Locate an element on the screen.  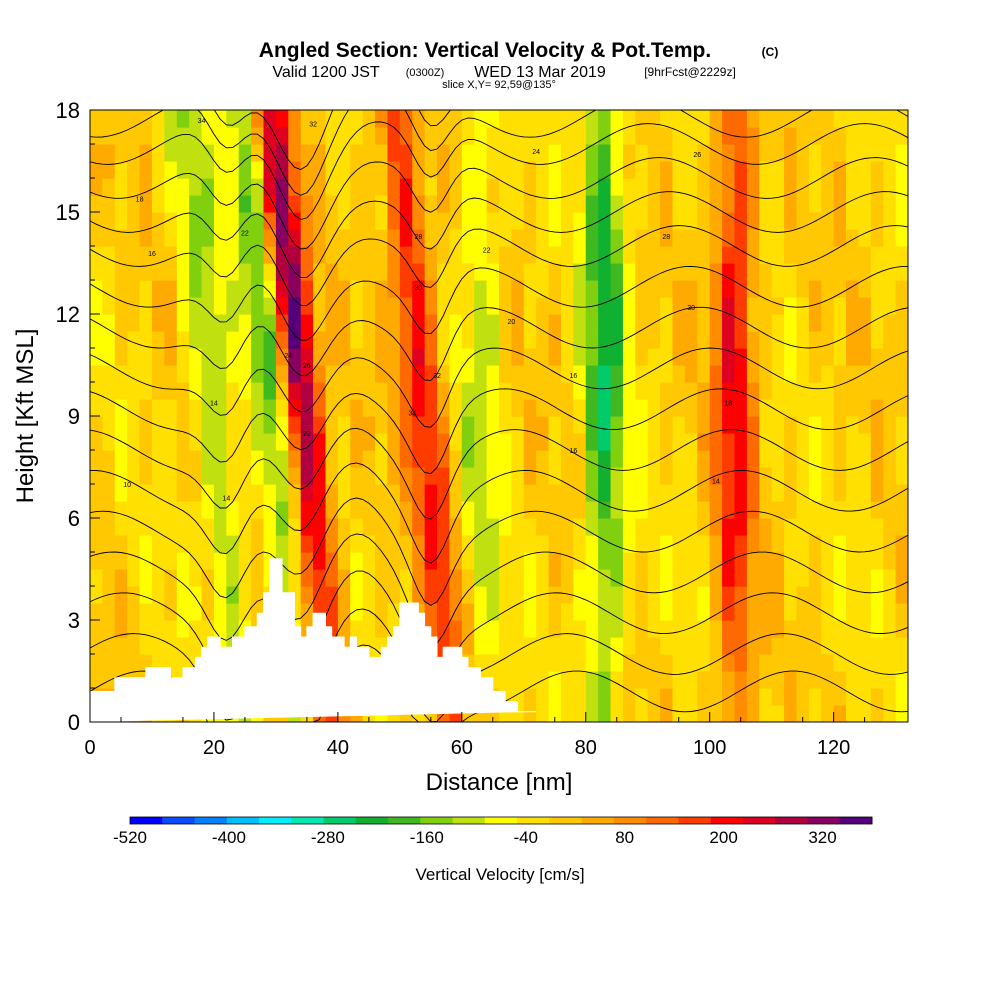
theta-contour-label: 30 is located at coordinates (419, 288).